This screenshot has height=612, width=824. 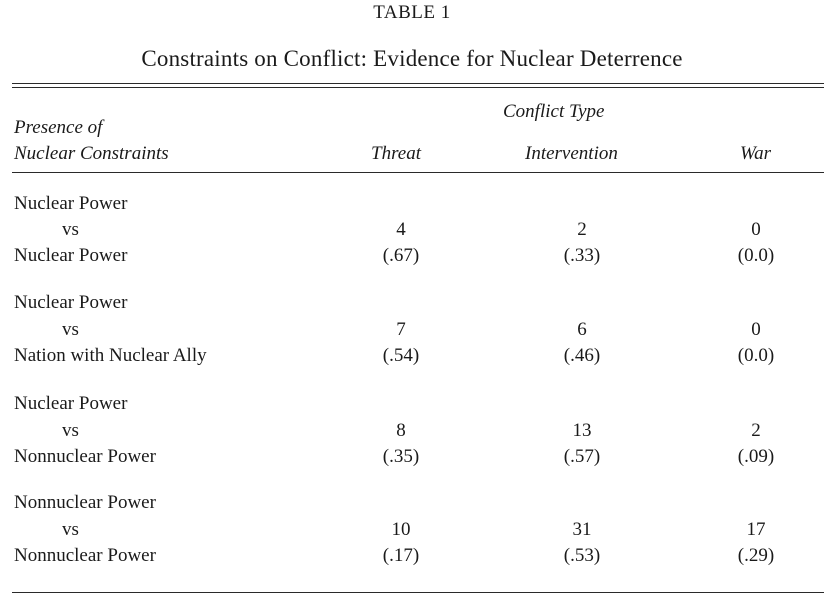 What do you see at coordinates (401, 529) in the screenshot?
I see `group-4-threat-count: 10` at bounding box center [401, 529].